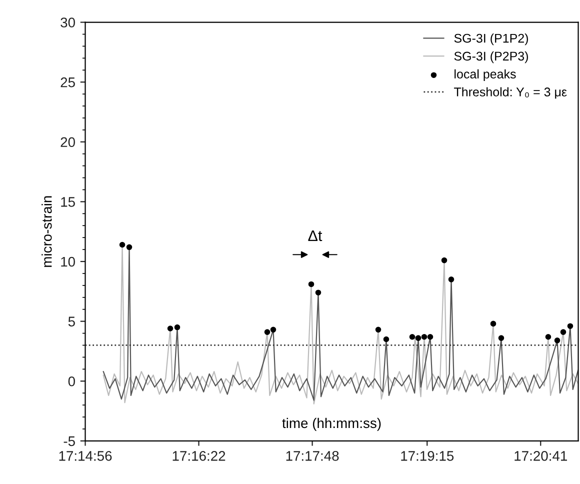 This screenshot has width=580, height=484. What do you see at coordinates (67, 82) in the screenshot?
I see `y-tick-label: 25` at bounding box center [67, 82].